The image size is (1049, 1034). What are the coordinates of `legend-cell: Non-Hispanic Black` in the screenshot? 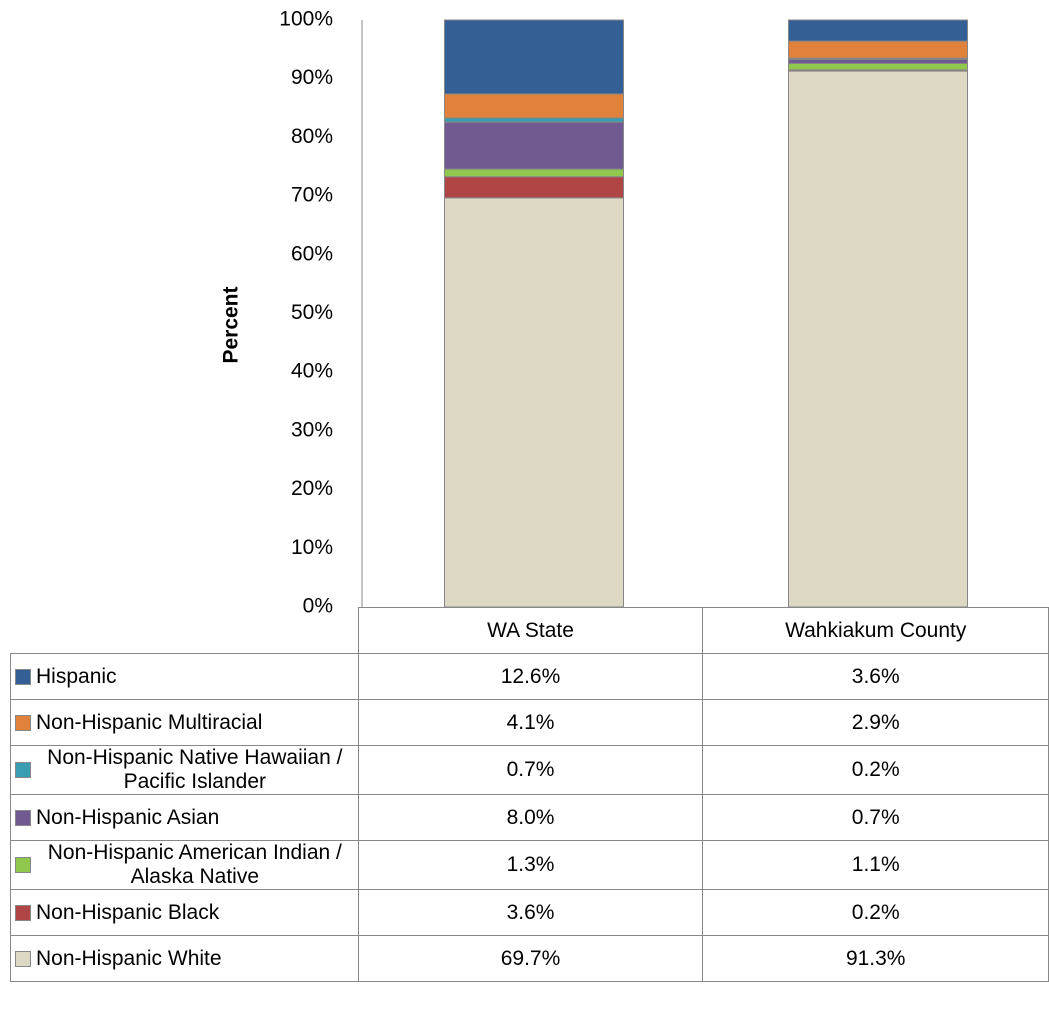 It's located at (184, 912).